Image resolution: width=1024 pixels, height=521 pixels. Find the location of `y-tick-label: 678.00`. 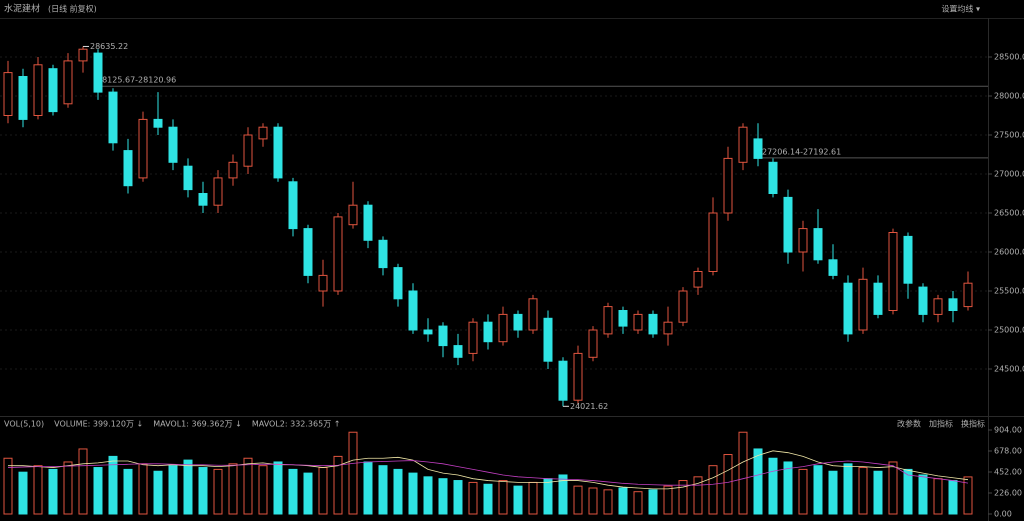

y-tick-label: 678.00 is located at coordinates (1008, 451).